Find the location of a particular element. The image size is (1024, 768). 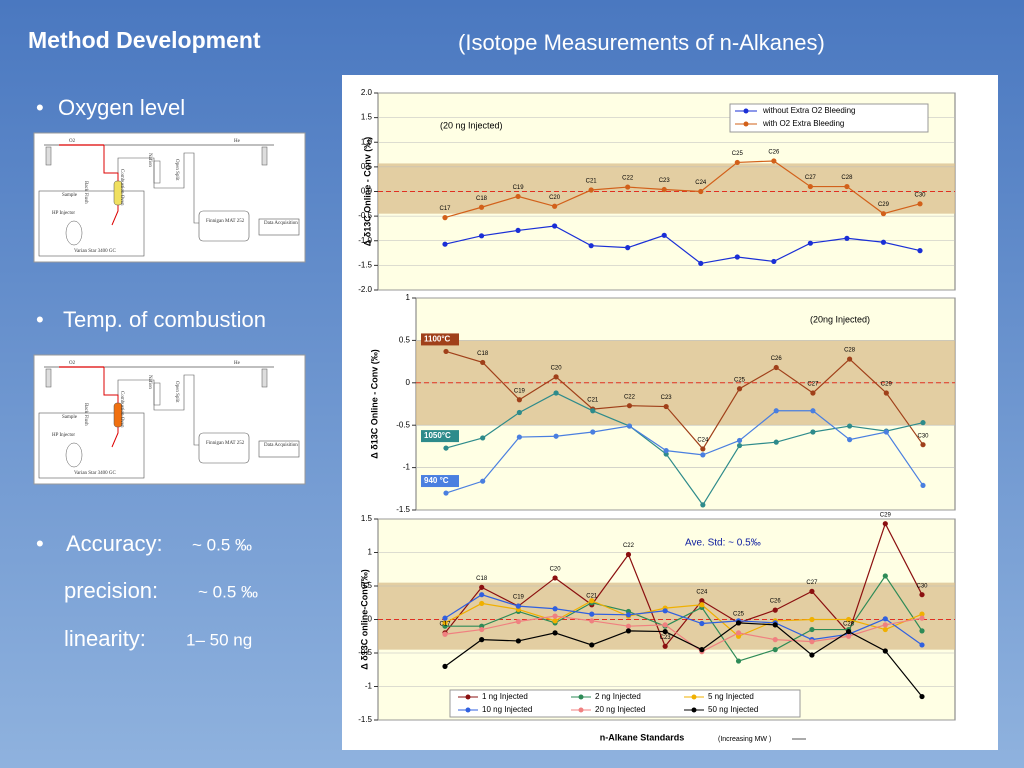

diagram-label: Sample is located at coordinates (70, 417).